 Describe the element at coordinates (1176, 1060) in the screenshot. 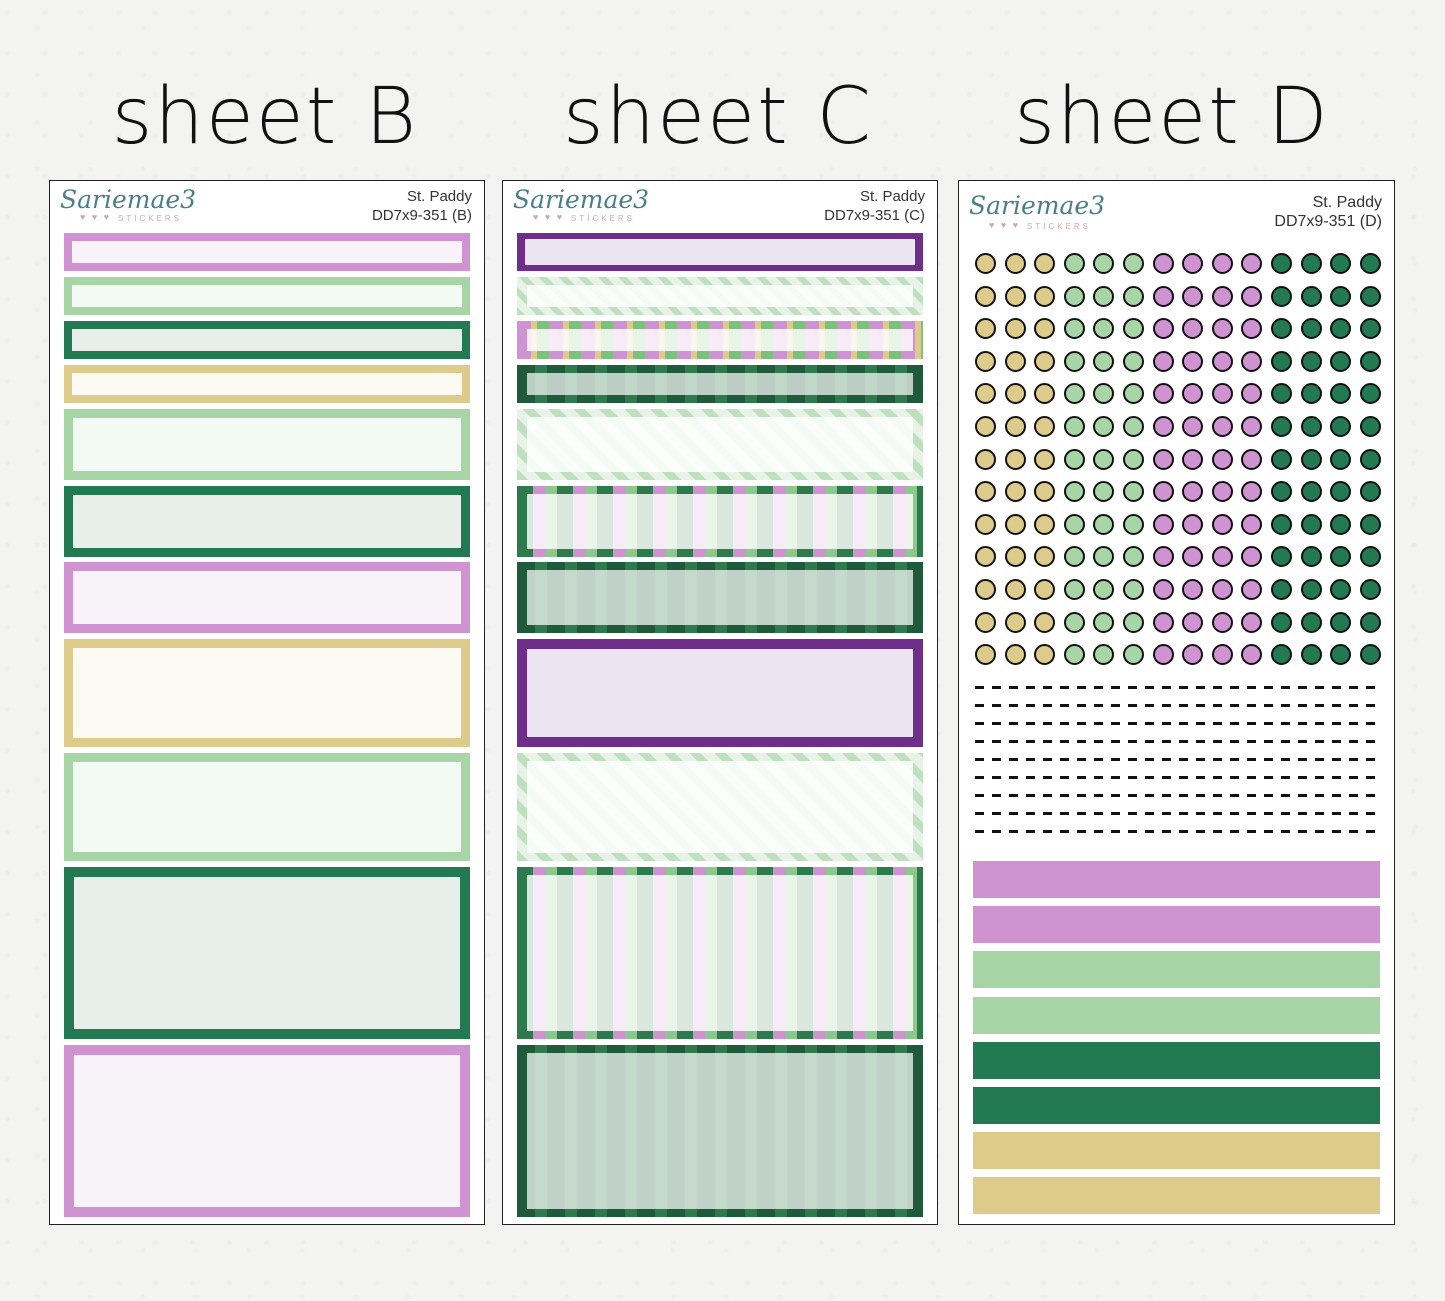

I see `strip-sticker` at that location.